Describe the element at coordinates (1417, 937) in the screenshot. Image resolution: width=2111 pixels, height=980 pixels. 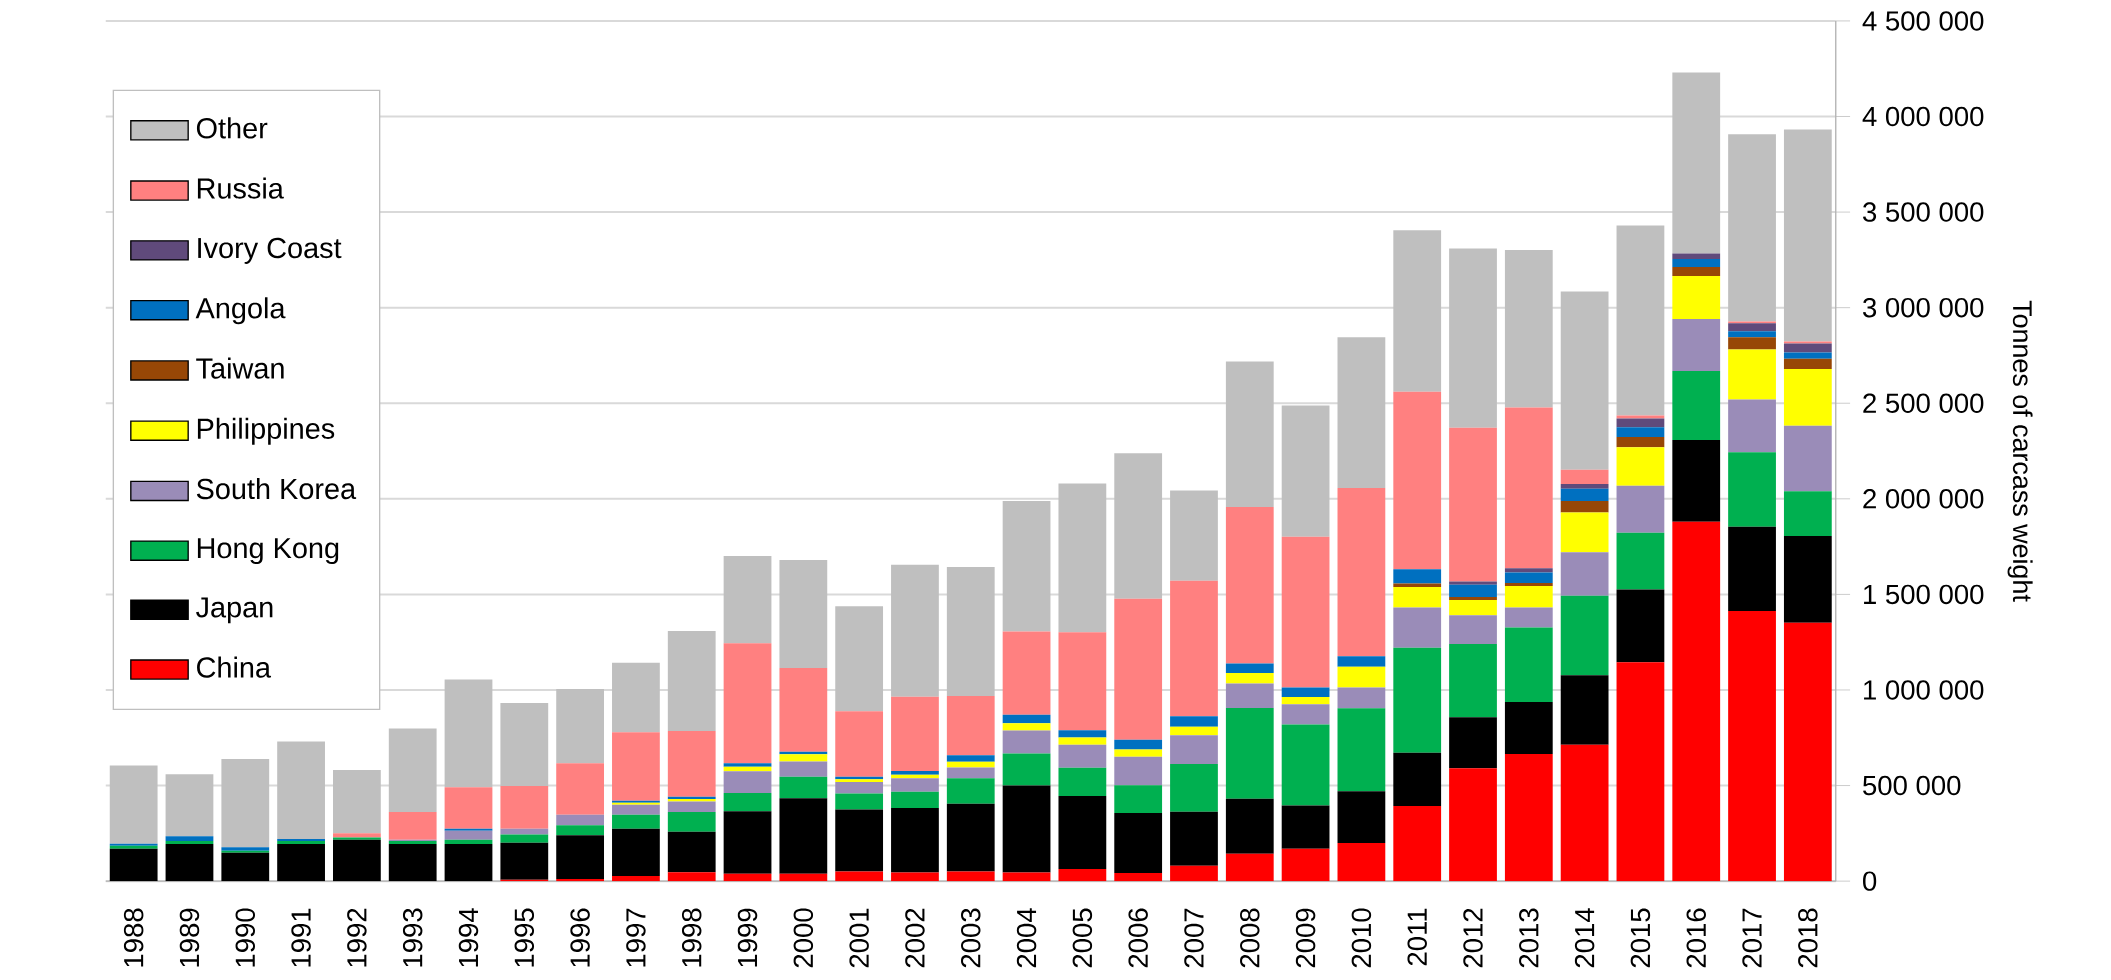
I see `x-tick-label: 2011` at that location.